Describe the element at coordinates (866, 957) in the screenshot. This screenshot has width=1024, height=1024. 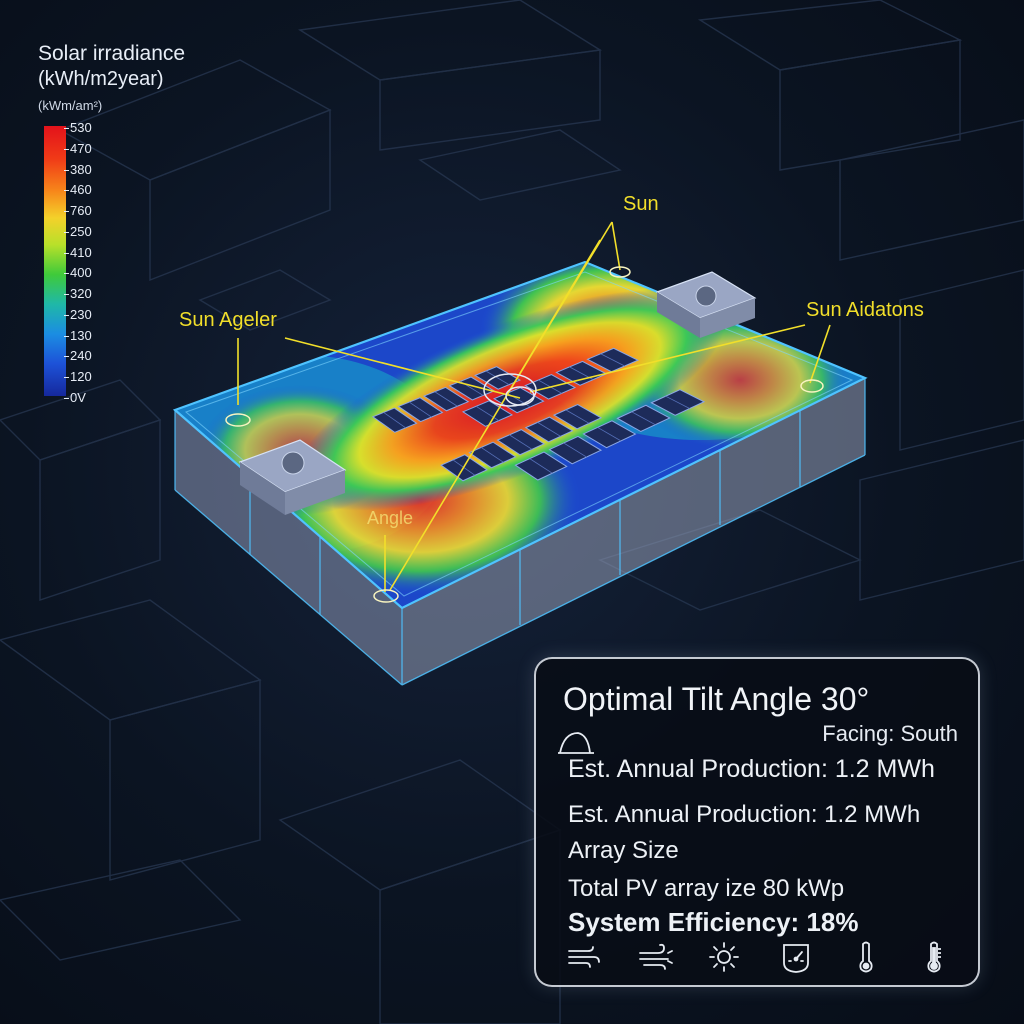
I see `thermometer-icon` at that location.